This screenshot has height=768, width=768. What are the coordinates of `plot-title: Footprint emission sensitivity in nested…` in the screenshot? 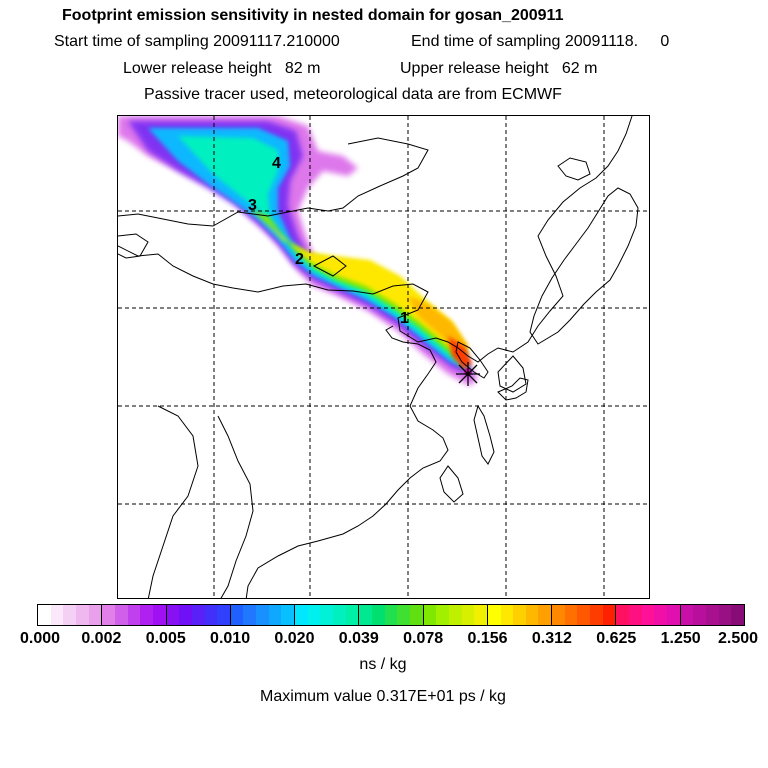 It's located at (313, 15).